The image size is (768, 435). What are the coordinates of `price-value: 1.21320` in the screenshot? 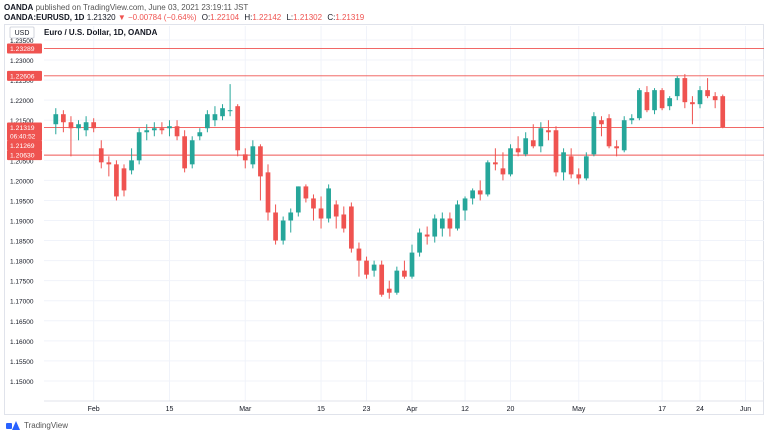 It's located at (101, 17).